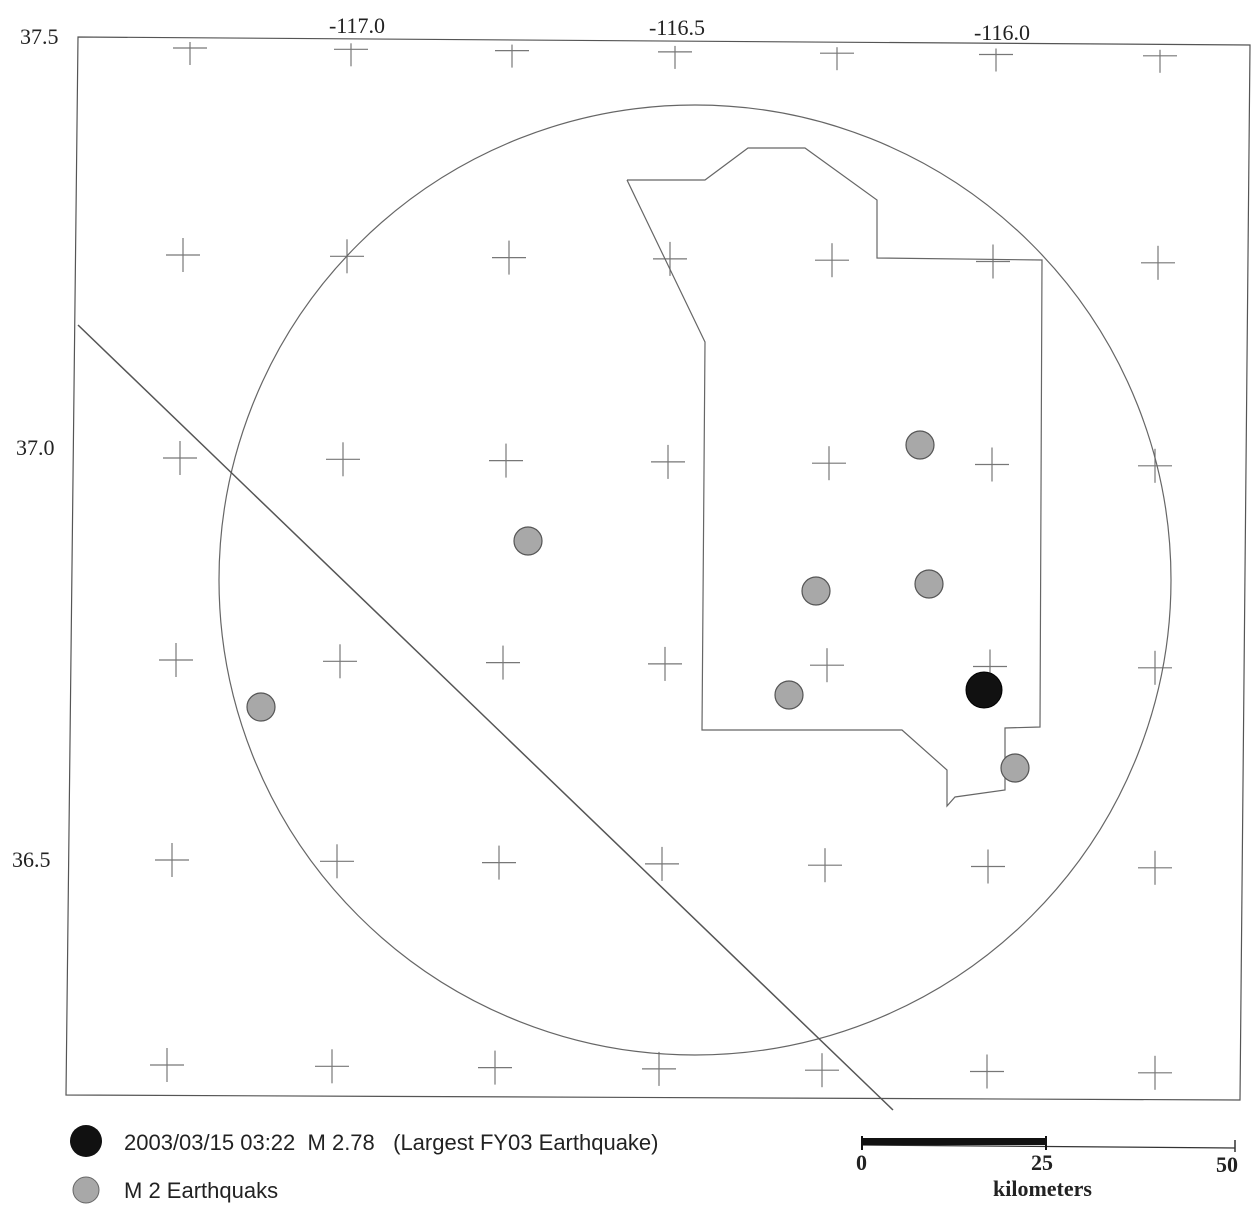  I want to click on legend-small-label: M 2 Earthquaks, so click(201, 1190).